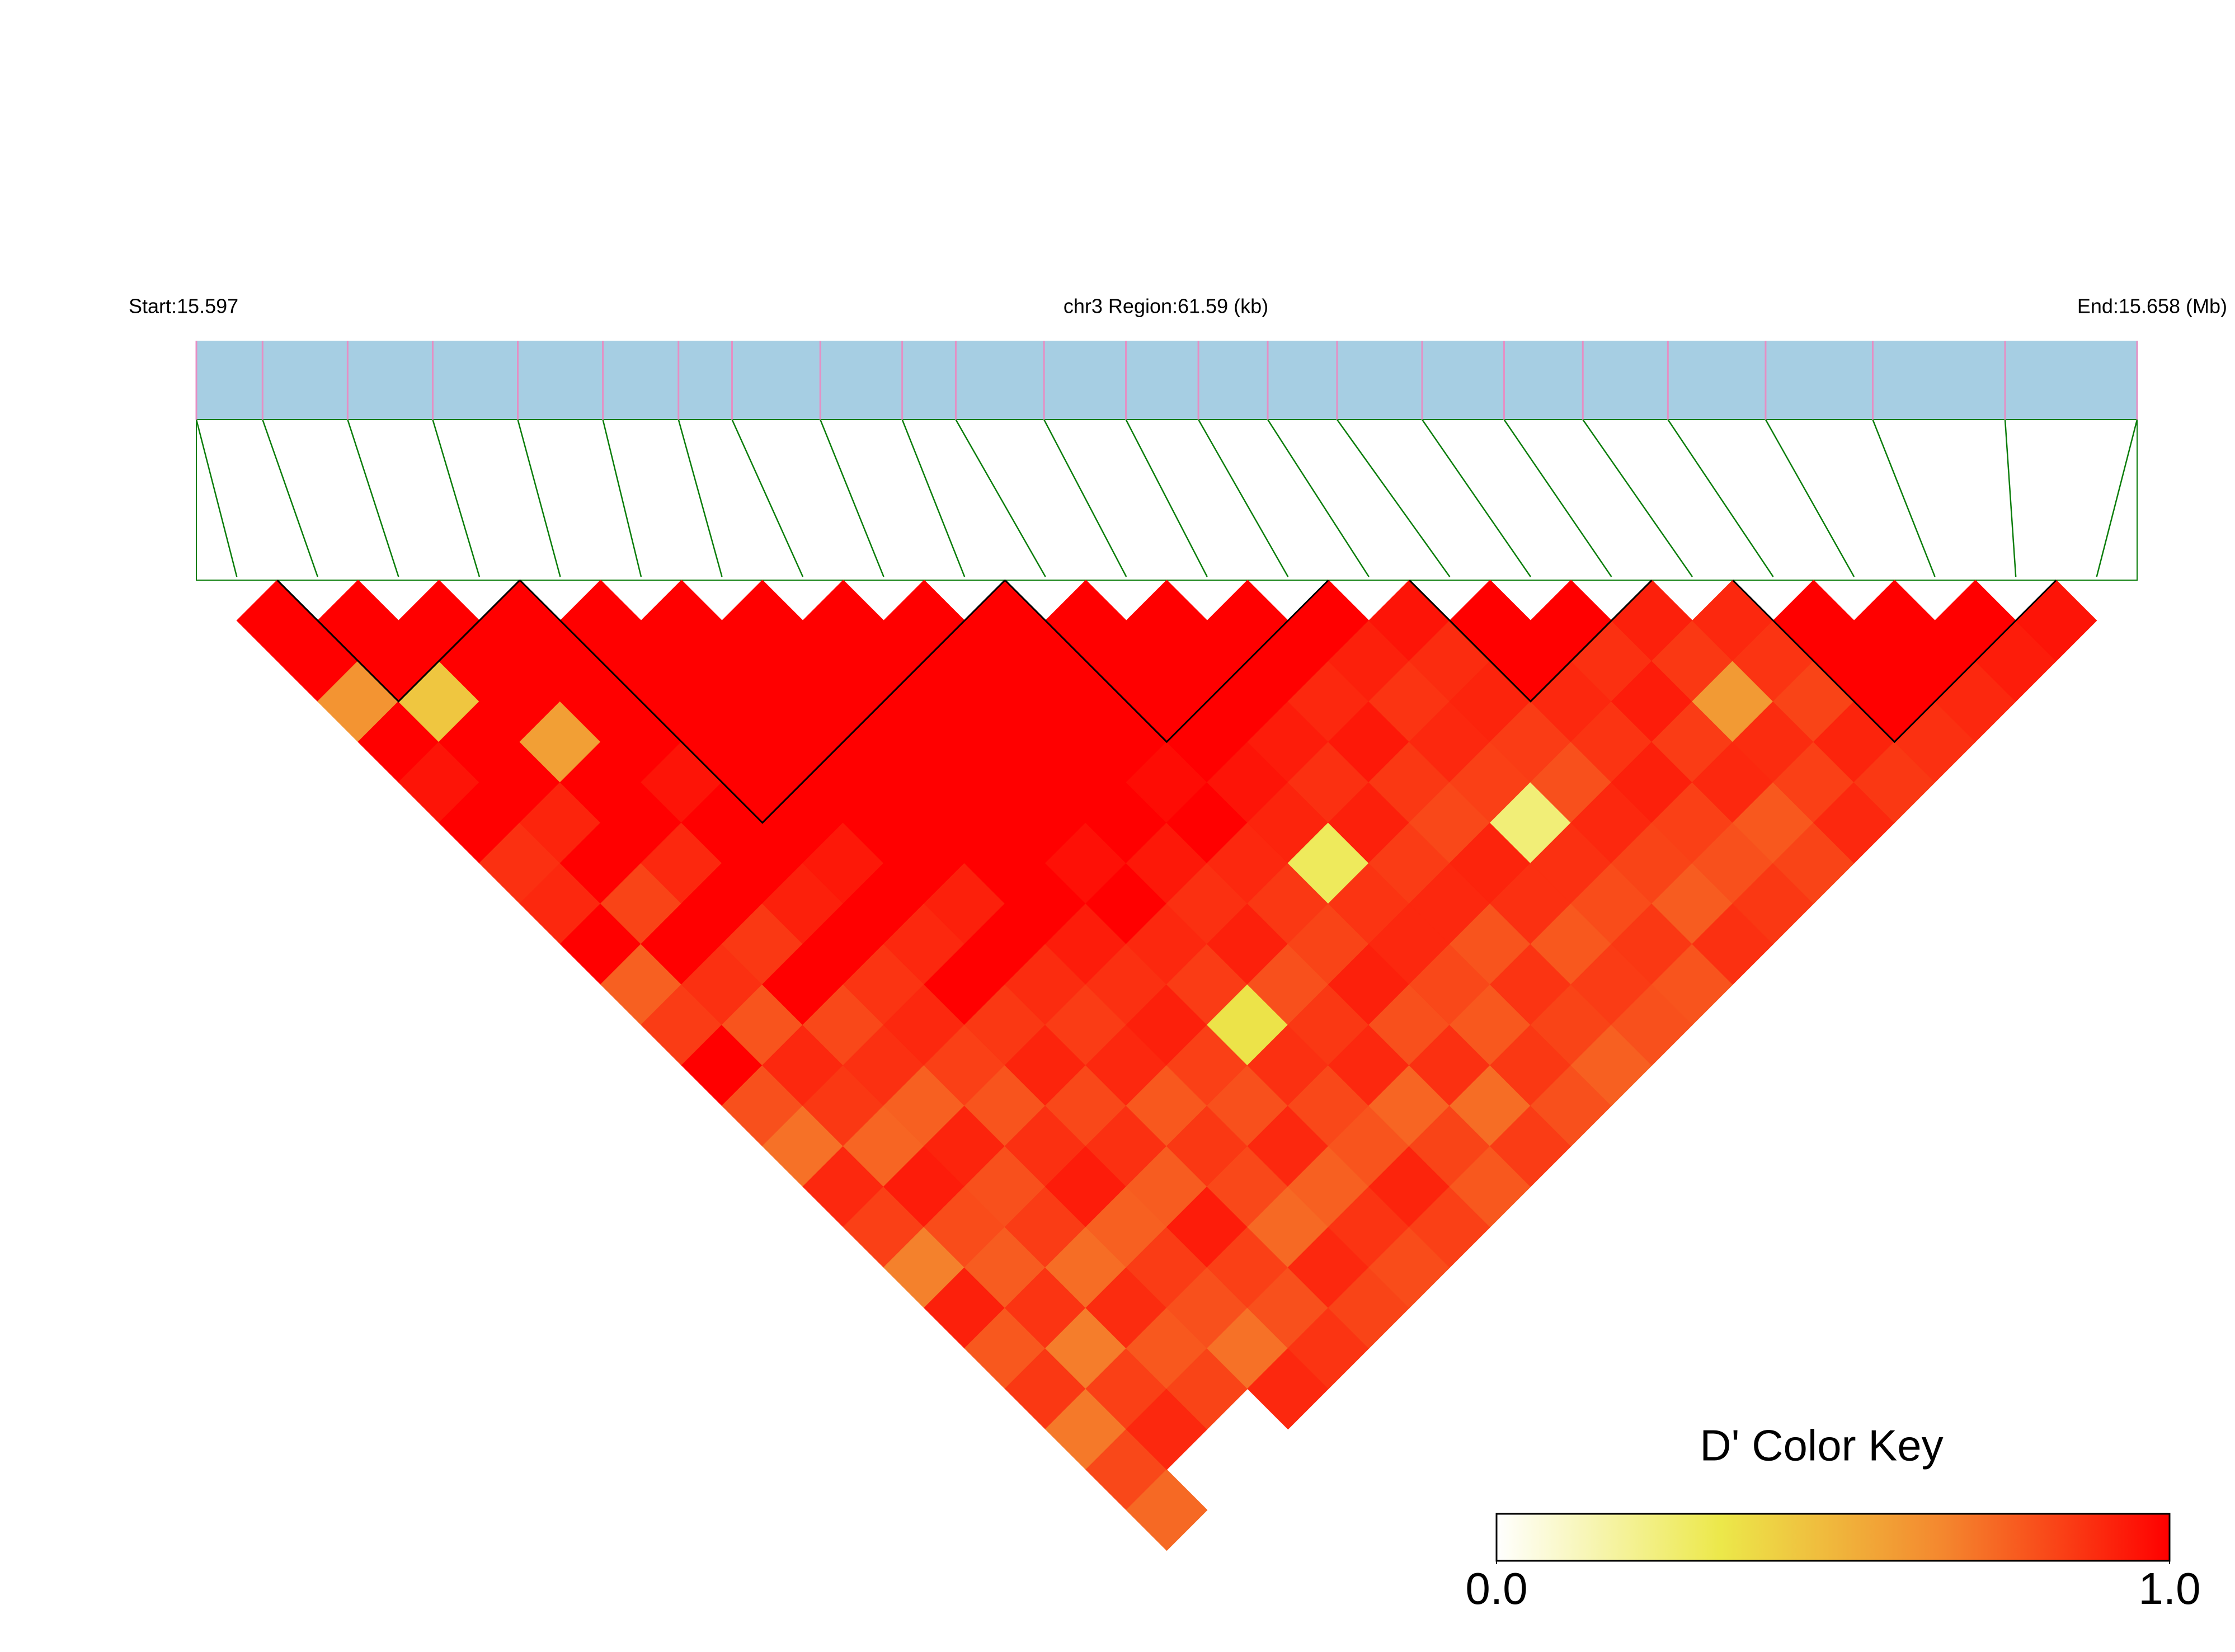 This screenshot has width=2235, height=1652. What do you see at coordinates (2152, 306) in the screenshot?
I see `end-label: End:15.658 (Mb)` at bounding box center [2152, 306].